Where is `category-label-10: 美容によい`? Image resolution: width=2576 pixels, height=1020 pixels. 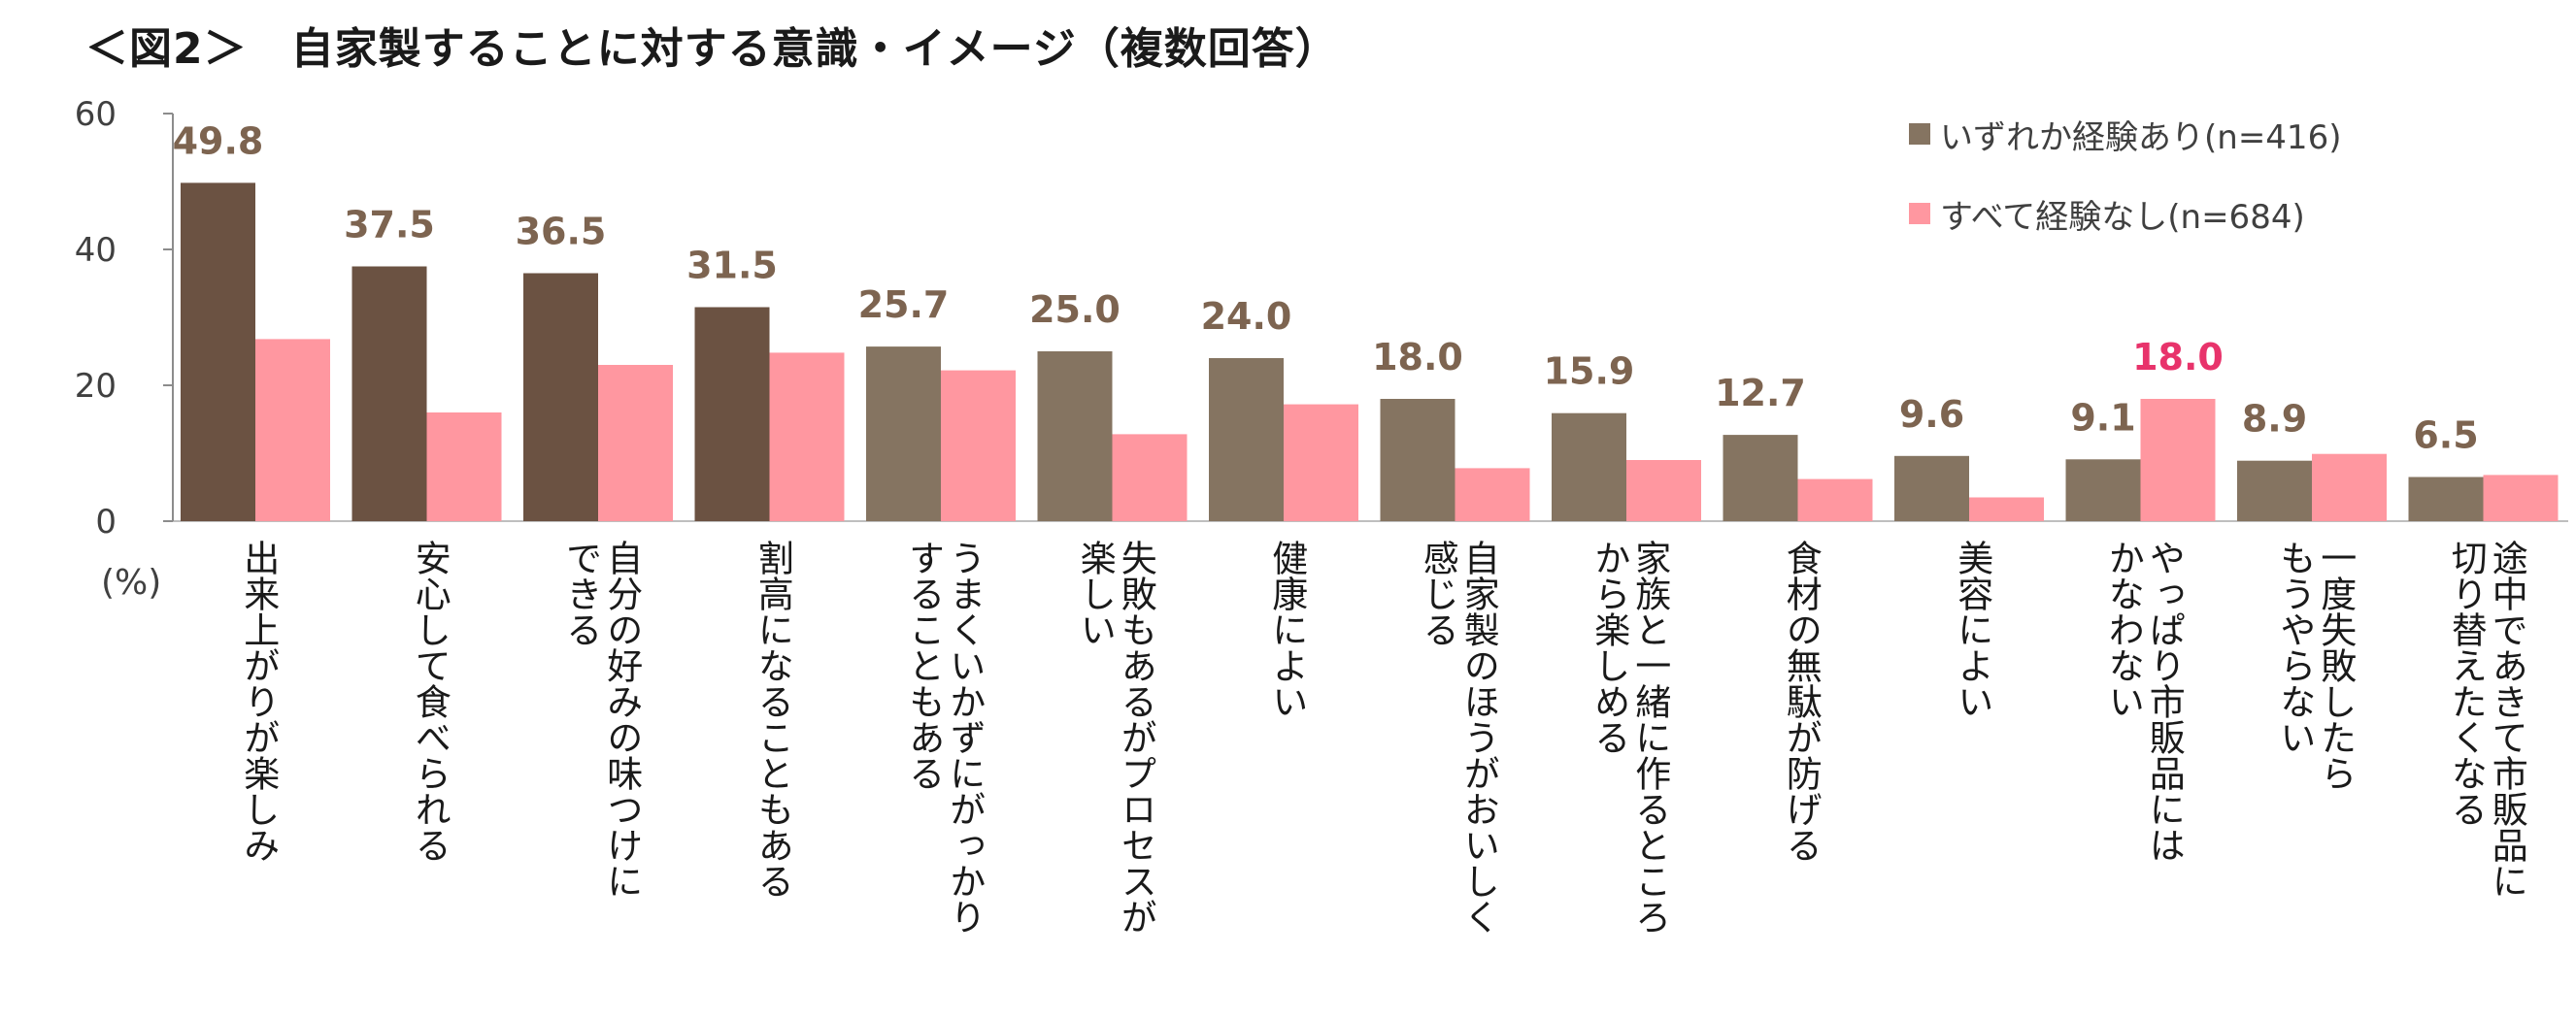 category-label-10: 美容によい is located at coordinates (1972, 629).